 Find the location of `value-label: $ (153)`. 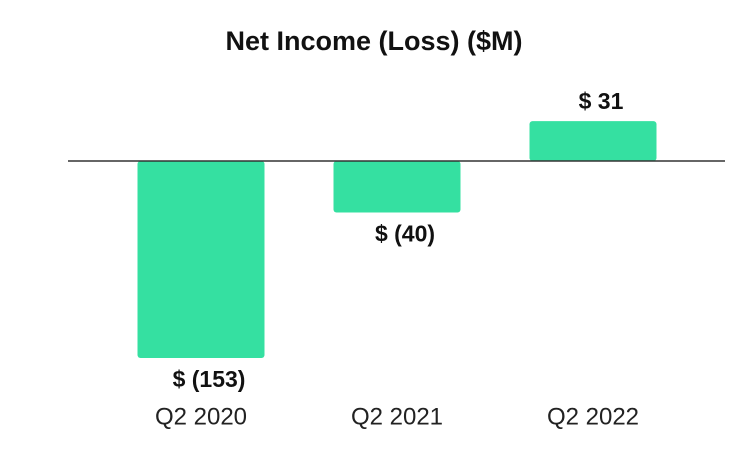

value-label: $ (153) is located at coordinates (209, 379).